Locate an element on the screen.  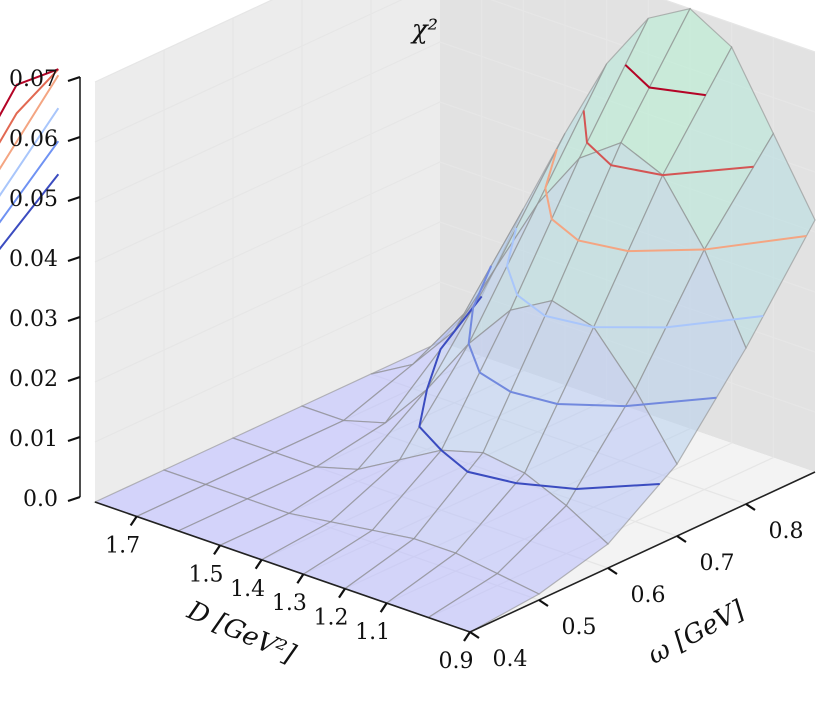
chi2-tick-label: 0.03 is located at coordinates (33, 319).